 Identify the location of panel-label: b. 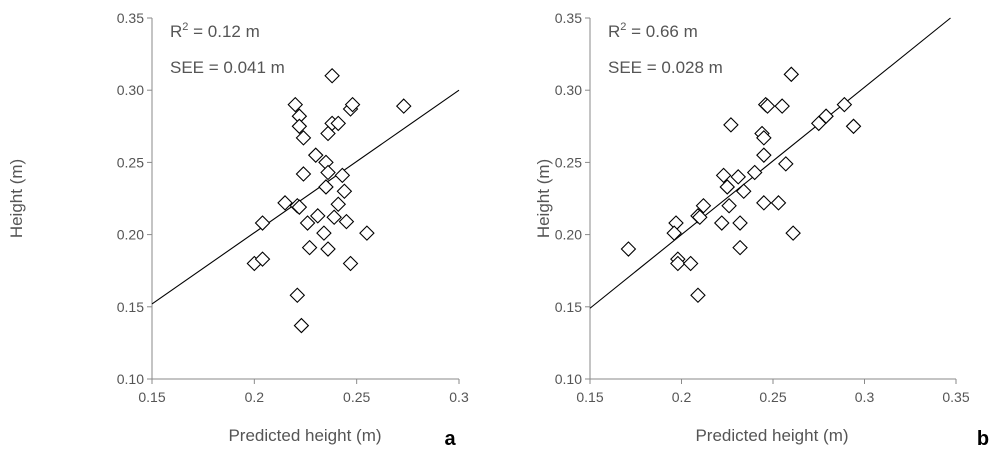
(983, 439).